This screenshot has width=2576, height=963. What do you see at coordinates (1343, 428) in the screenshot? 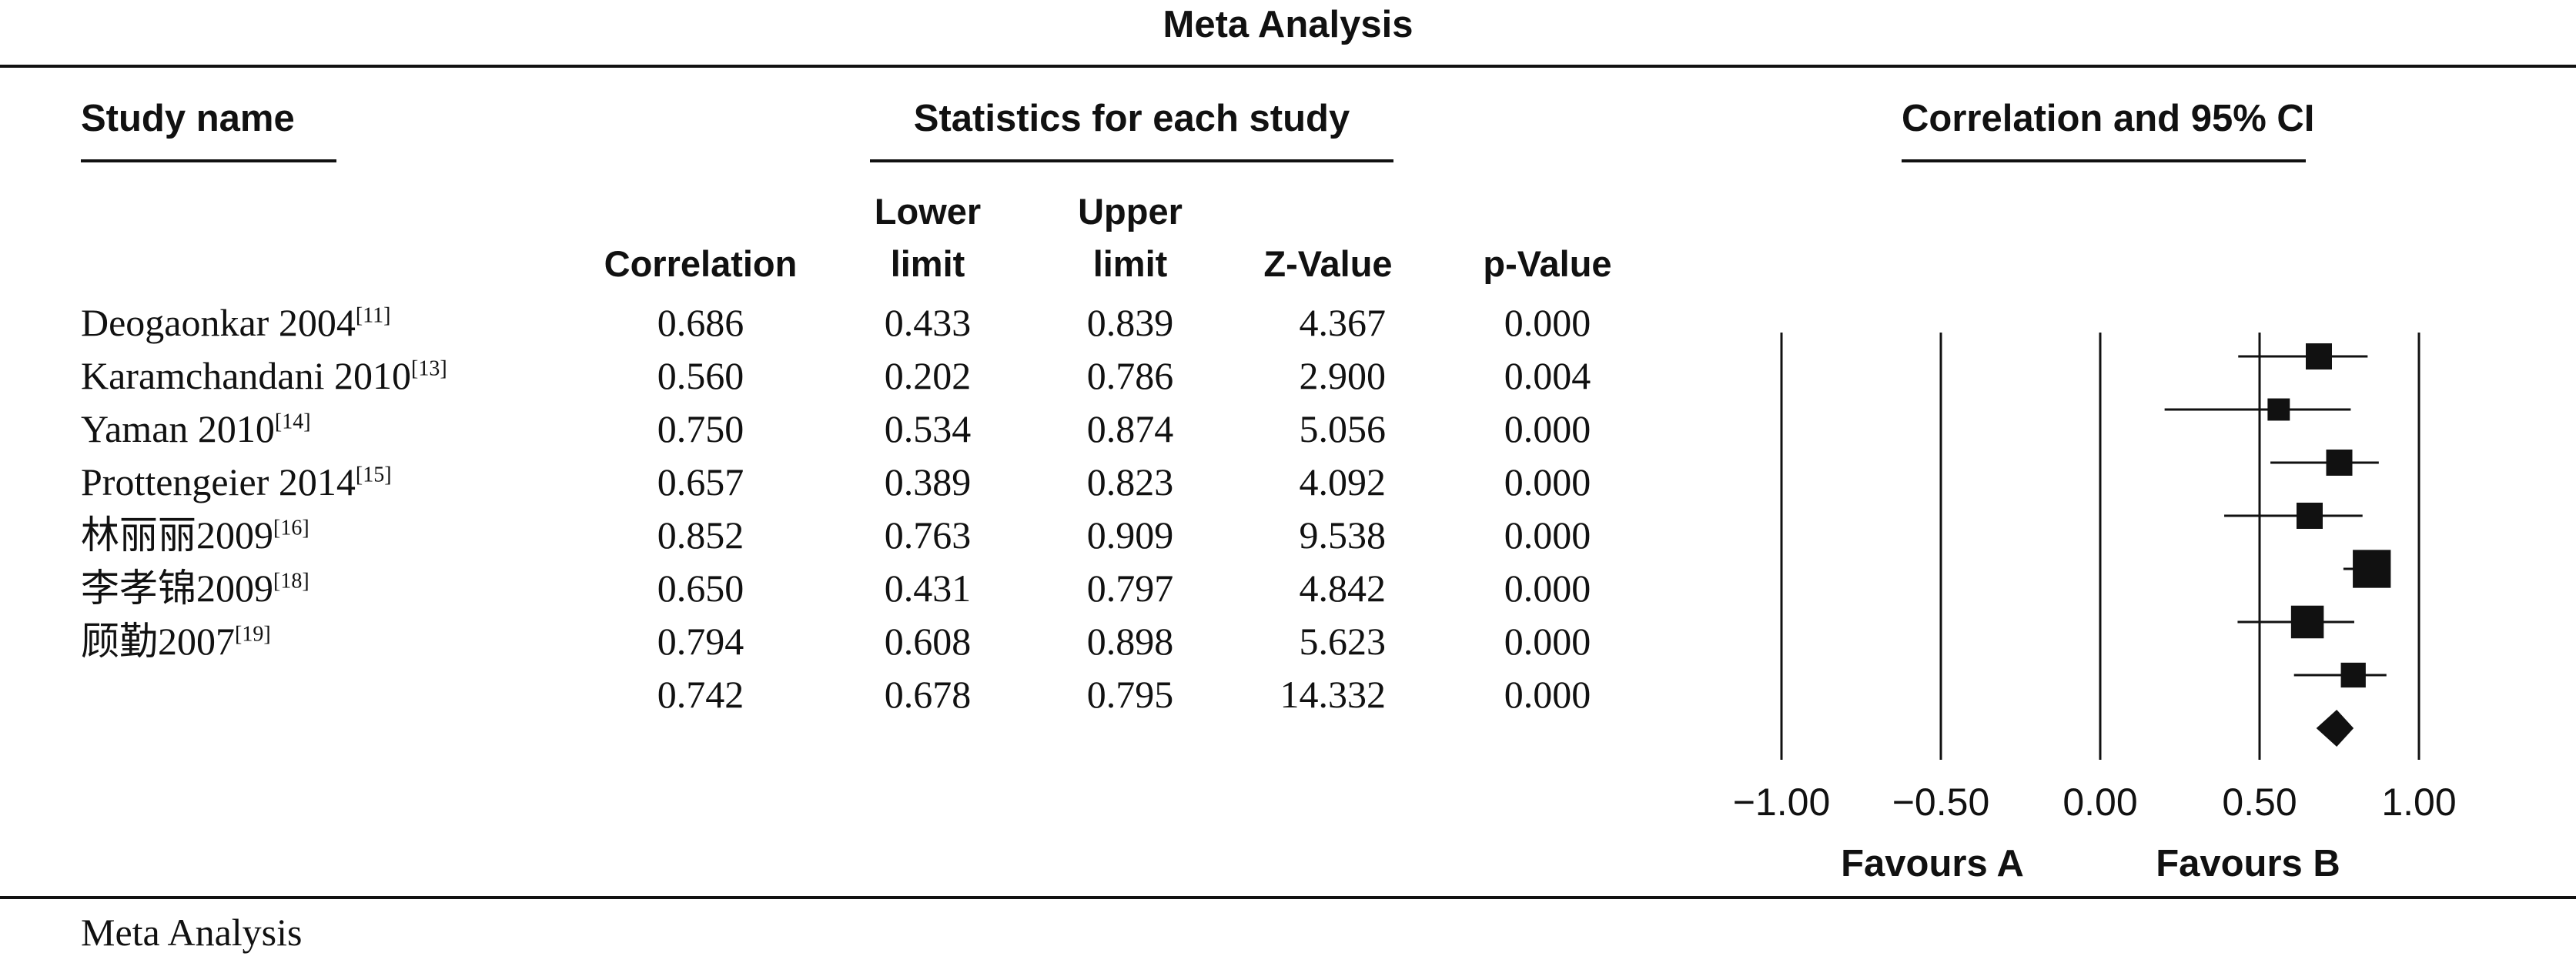
I see `z-value-cell: 5.056` at bounding box center [1343, 428].